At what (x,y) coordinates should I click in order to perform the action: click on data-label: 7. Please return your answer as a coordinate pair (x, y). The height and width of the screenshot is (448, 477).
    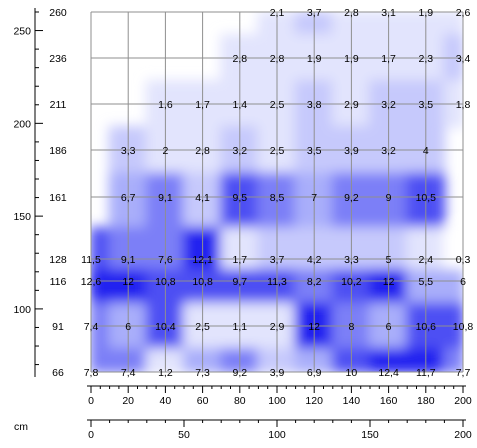
    Looking at the image, I should click on (314, 198).